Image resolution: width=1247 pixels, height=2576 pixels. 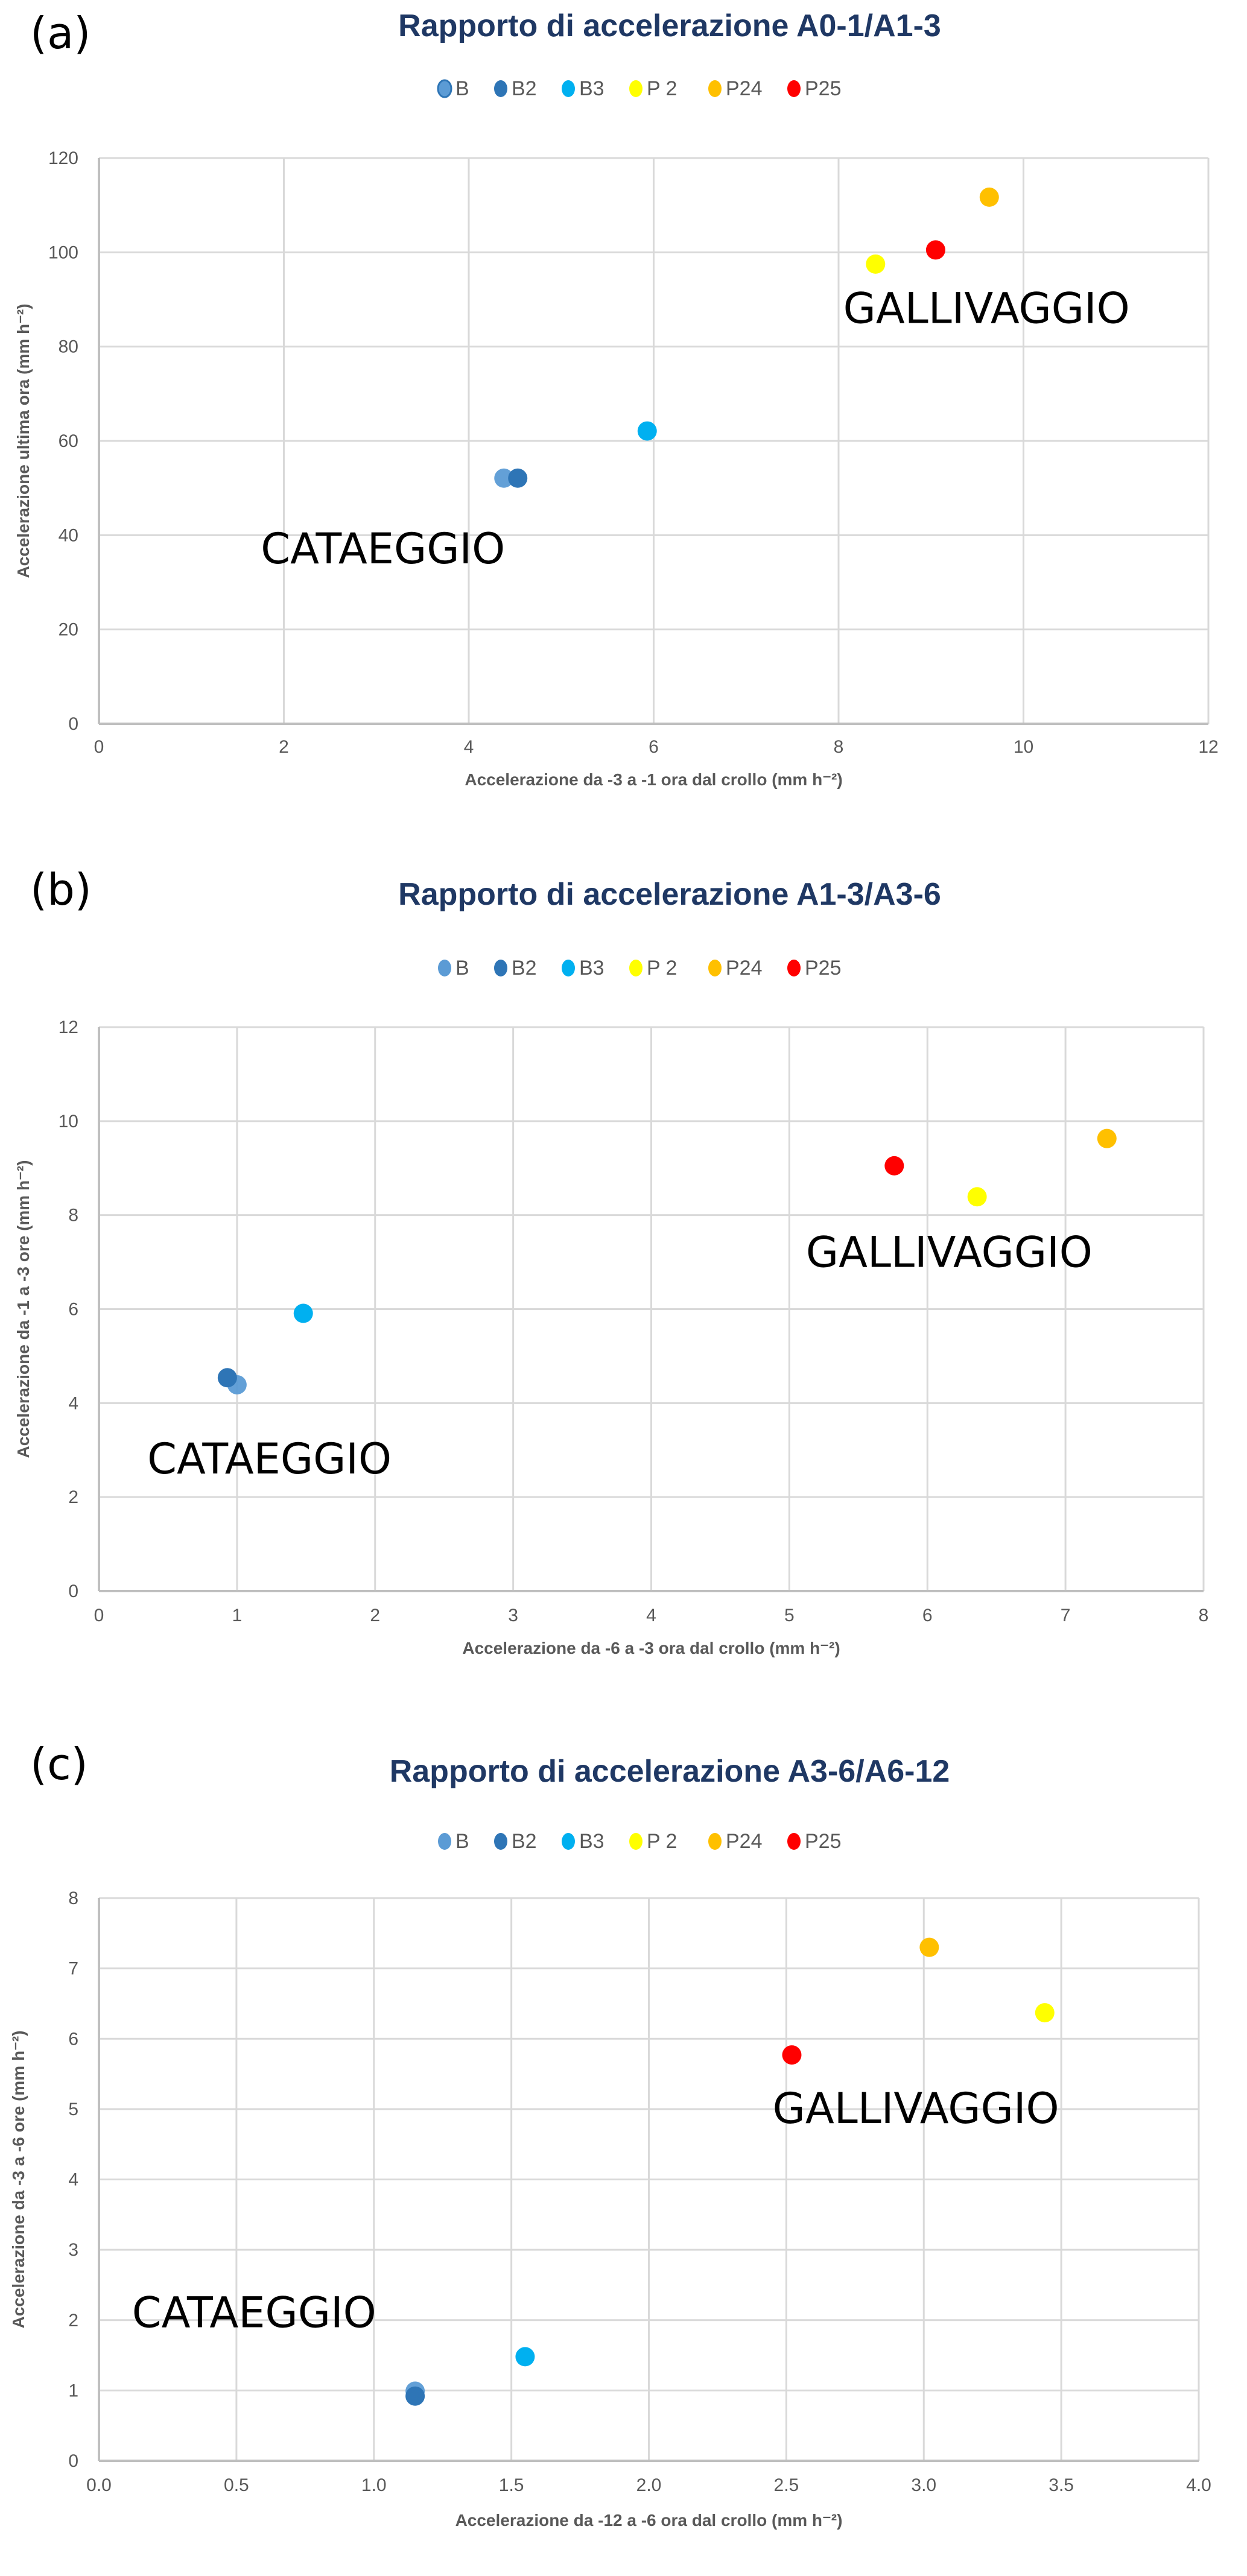 What do you see at coordinates (63, 252) in the screenshot?
I see `y-tick-label: 100` at bounding box center [63, 252].